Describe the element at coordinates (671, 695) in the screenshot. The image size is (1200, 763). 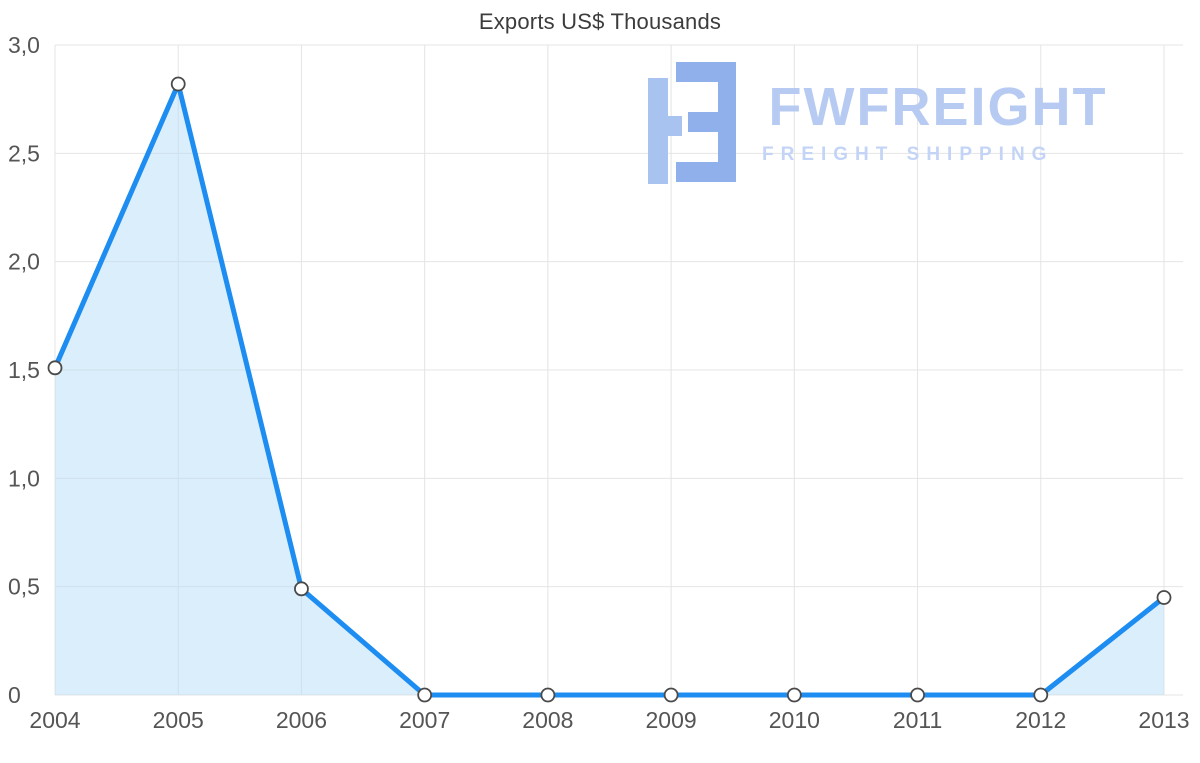
I see `data-point-marker-2009` at that location.